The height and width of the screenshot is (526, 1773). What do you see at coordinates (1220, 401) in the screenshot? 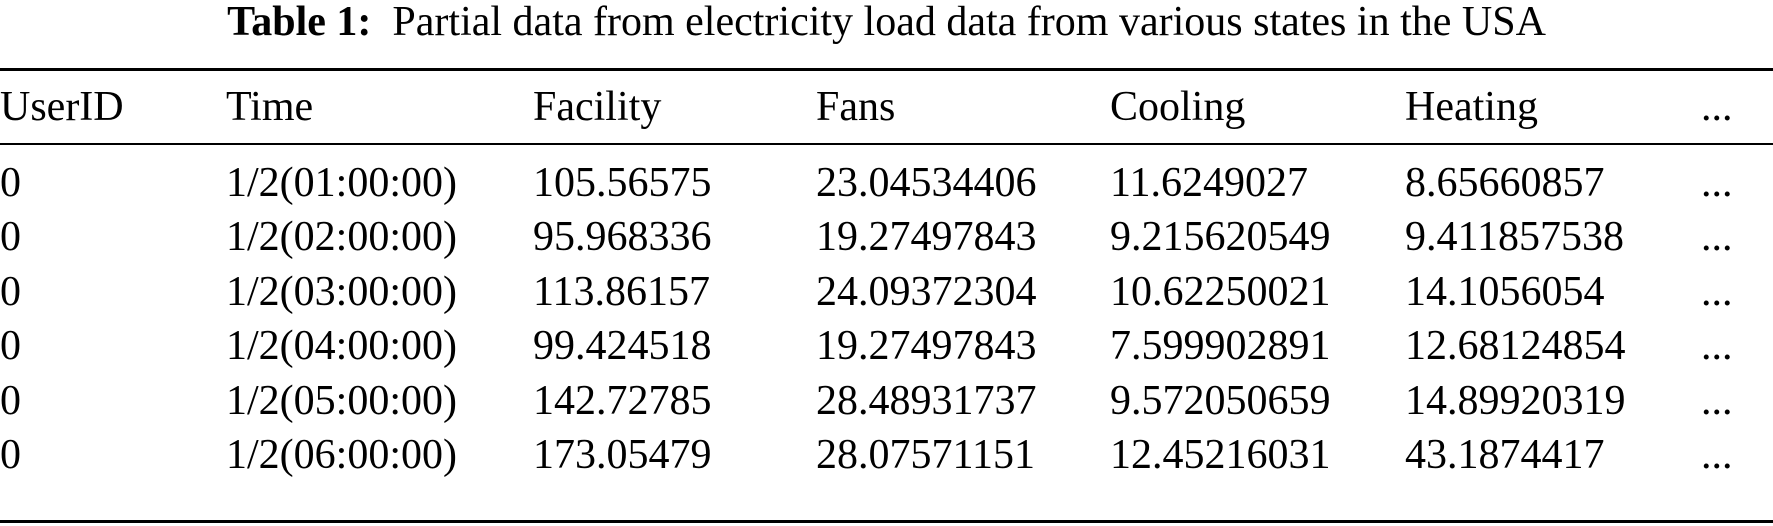
I see `cell-cooling: 9.572050659` at bounding box center [1220, 401].